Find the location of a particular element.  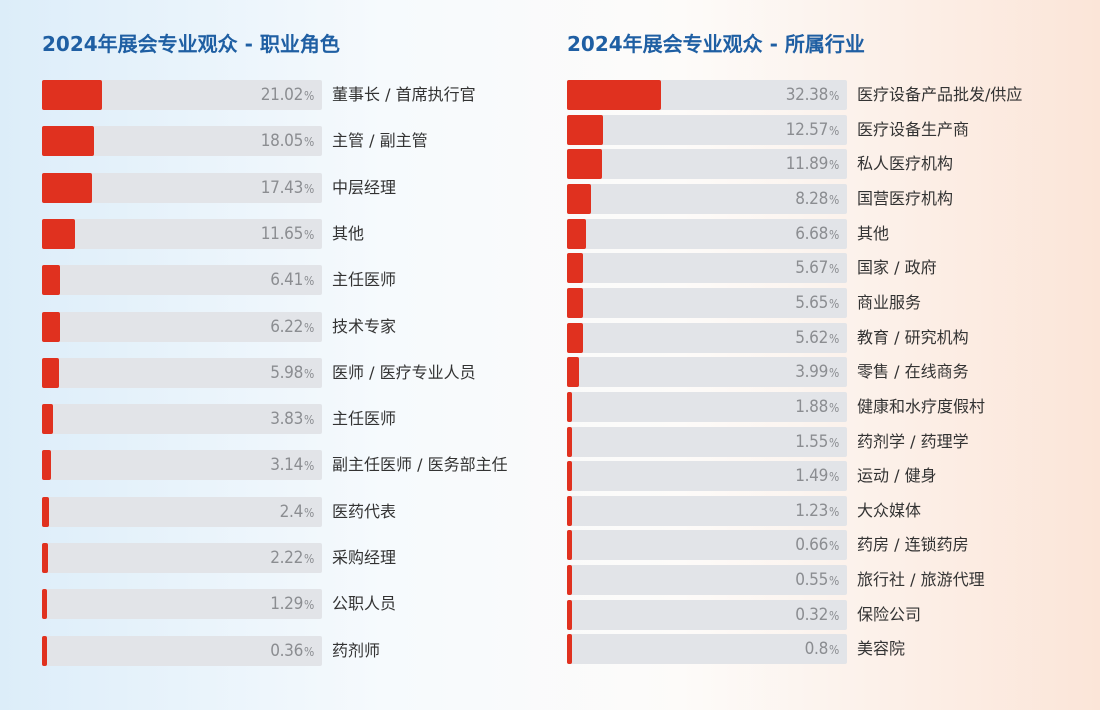

category-label: 国家 / 政府 is located at coordinates (897, 268).